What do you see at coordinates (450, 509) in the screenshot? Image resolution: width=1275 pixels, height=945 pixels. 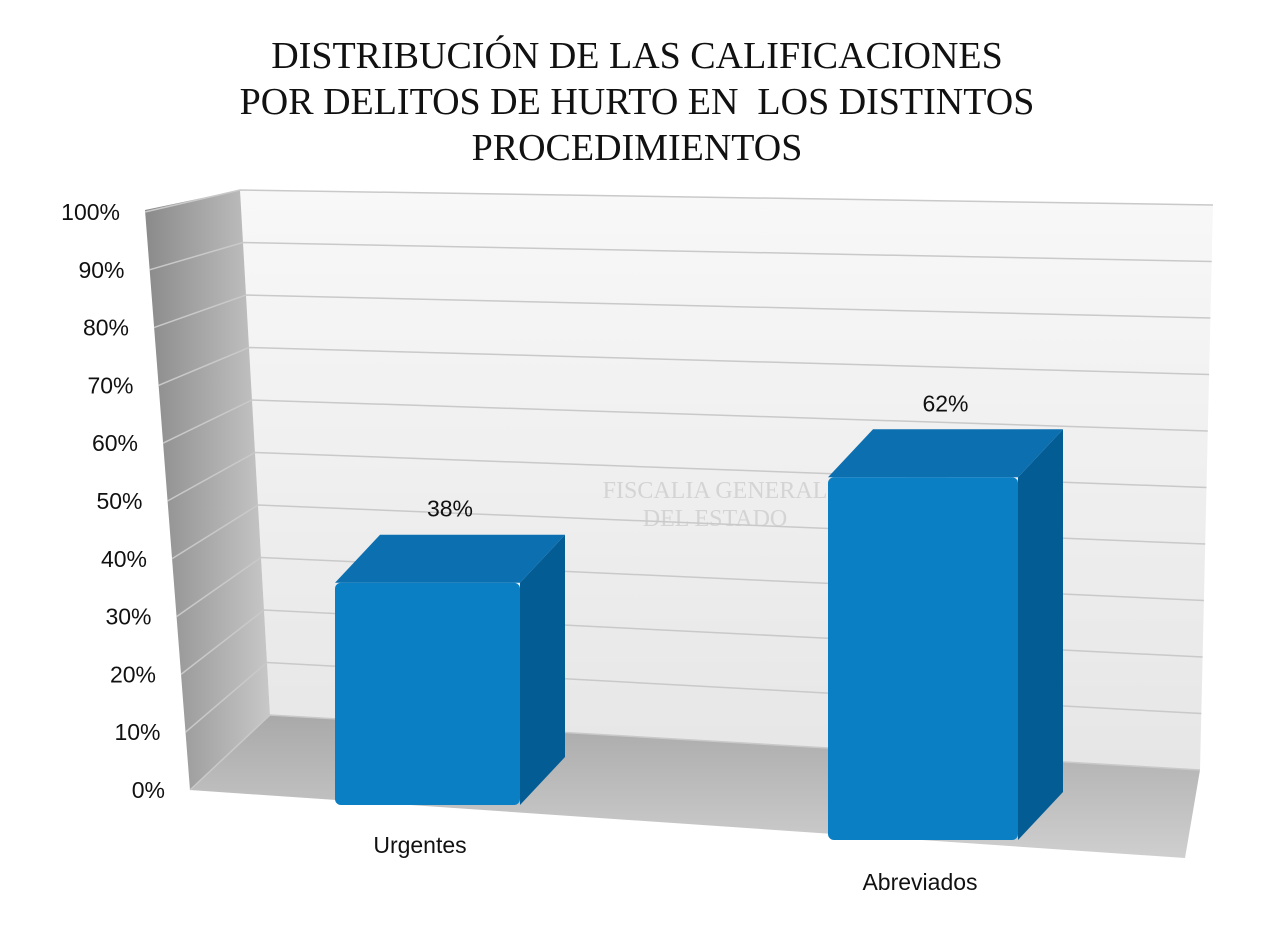 I see `value-label: 38%` at bounding box center [450, 509].